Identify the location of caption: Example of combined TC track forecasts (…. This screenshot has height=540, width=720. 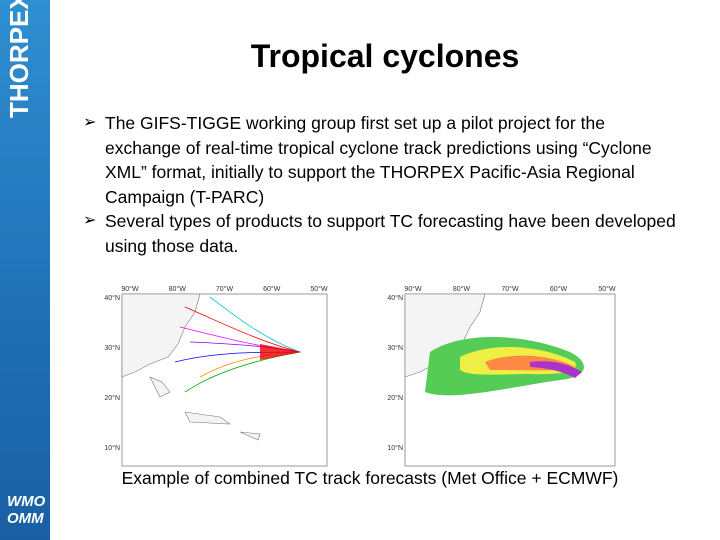
(370, 478).